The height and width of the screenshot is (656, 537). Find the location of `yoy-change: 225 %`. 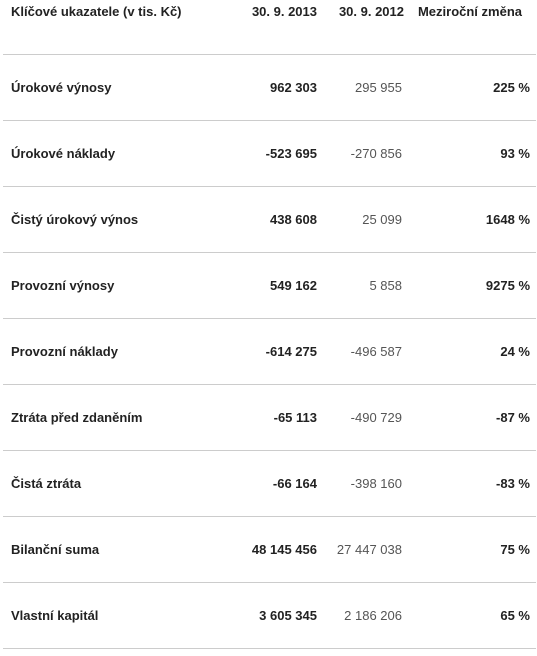

yoy-change: 225 % is located at coordinates (472, 87).